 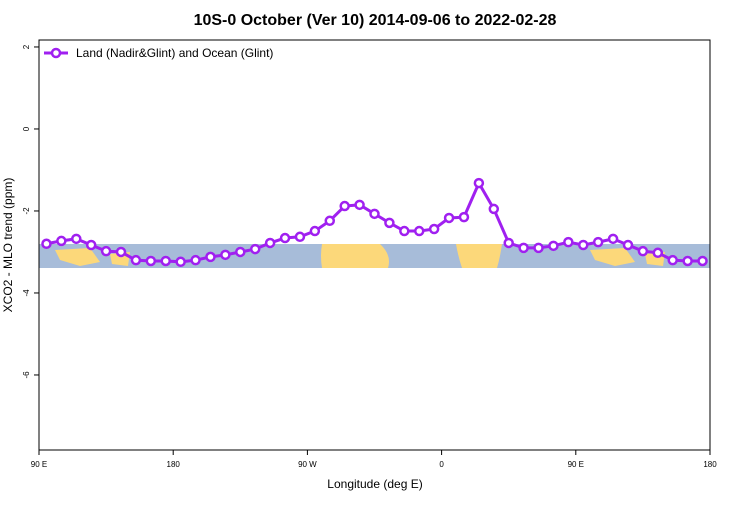 What do you see at coordinates (26, 375) in the screenshot?
I see `y-tick-label: -6` at bounding box center [26, 375].